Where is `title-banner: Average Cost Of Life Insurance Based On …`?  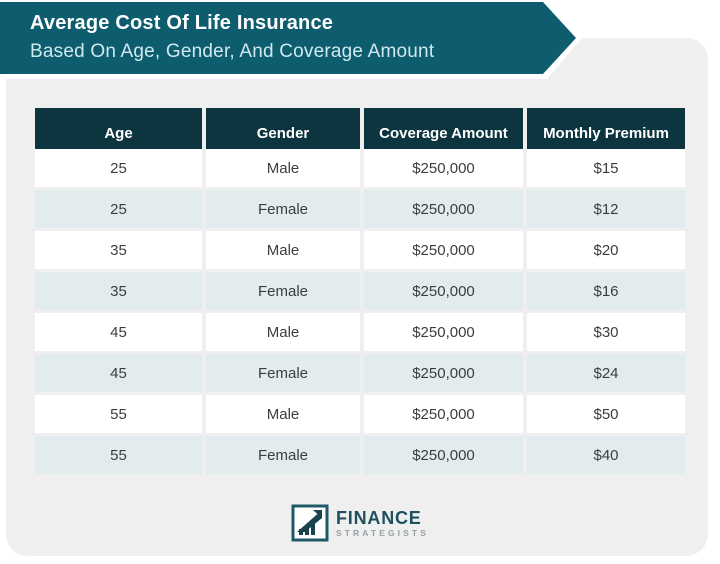
title-banner: Average Cost Of Life Insurance Based On … is located at coordinates (295, 41).